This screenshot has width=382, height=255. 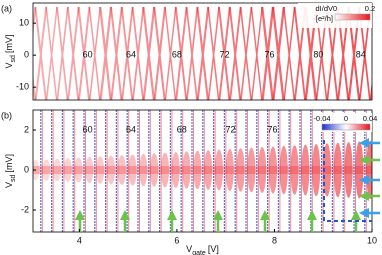 What do you see at coordinates (25, 209) in the screenshot?
I see `y-tick-label: -2` at bounding box center [25, 209].